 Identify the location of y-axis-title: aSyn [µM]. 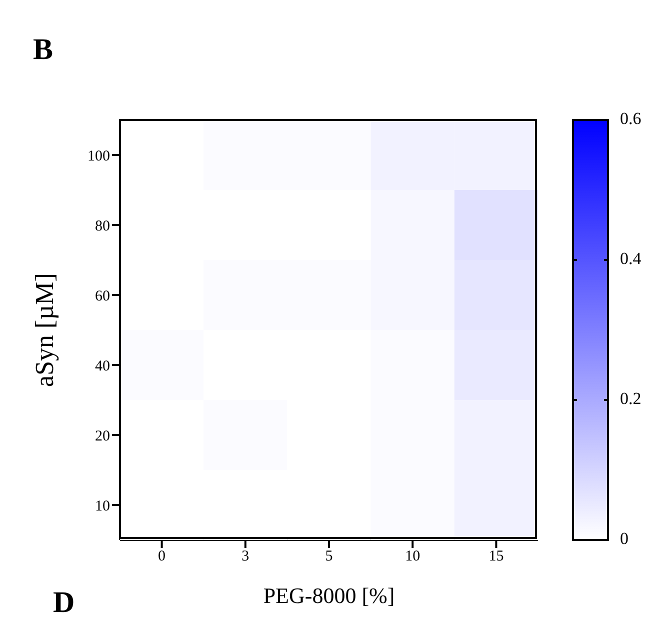
(45, 330).